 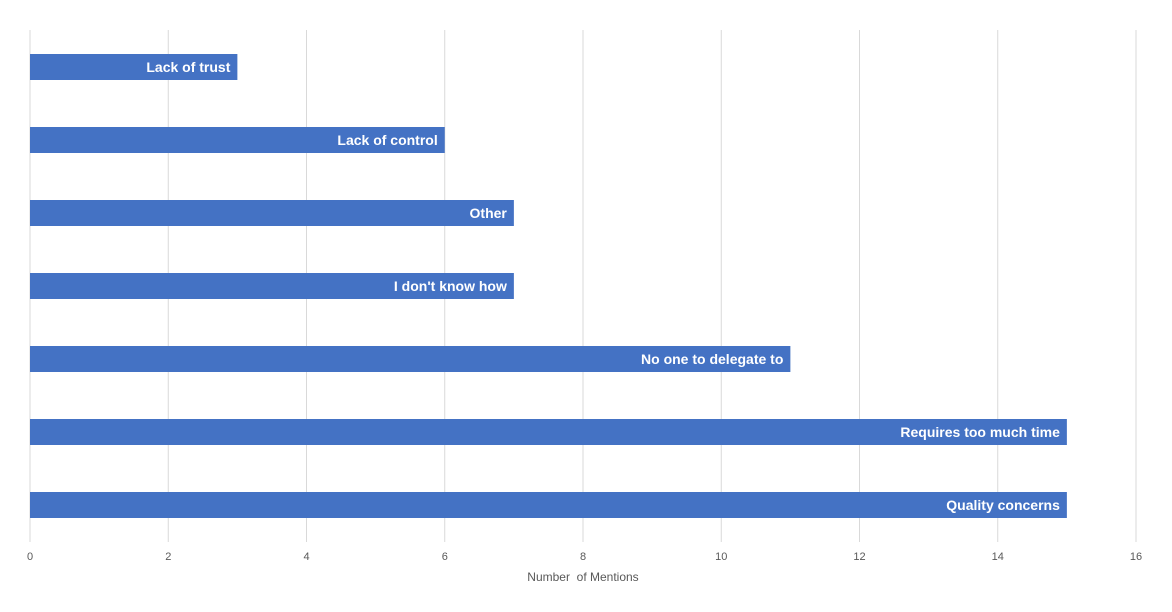 What do you see at coordinates (30, 557) in the screenshot?
I see `x-tick-label: 0` at bounding box center [30, 557].